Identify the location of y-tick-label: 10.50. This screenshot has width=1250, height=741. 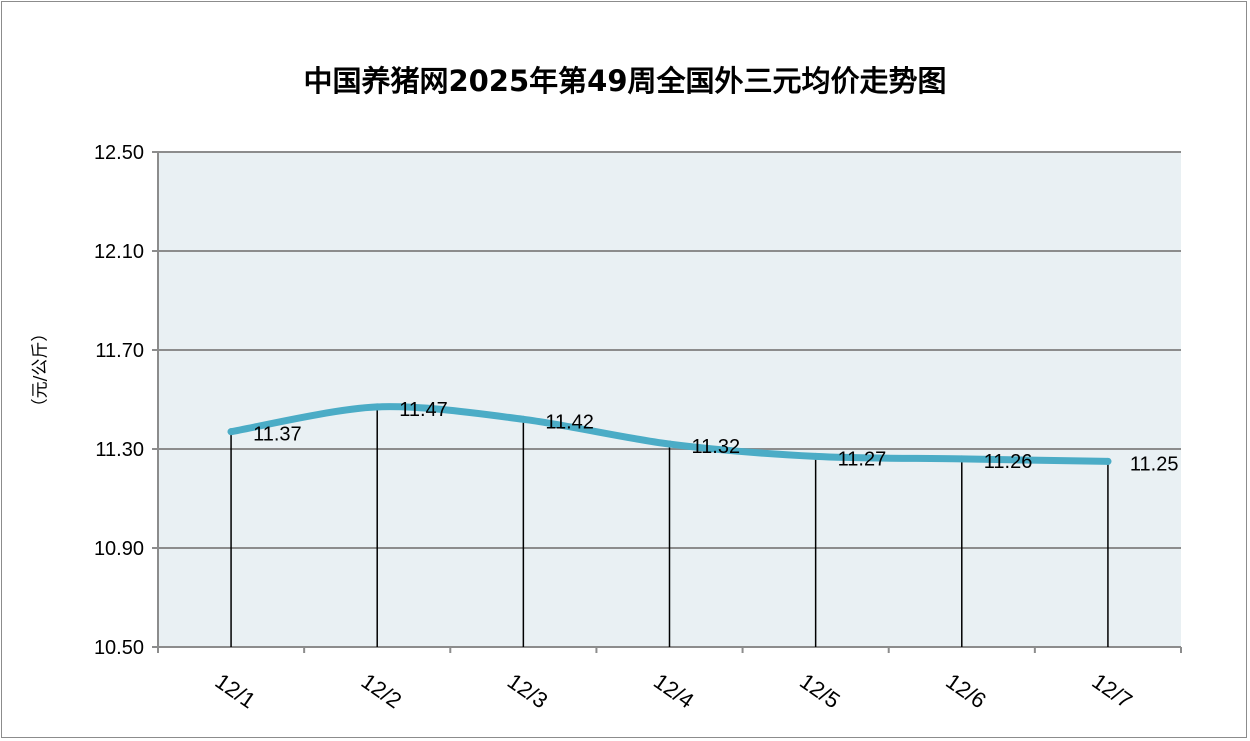
(119, 648).